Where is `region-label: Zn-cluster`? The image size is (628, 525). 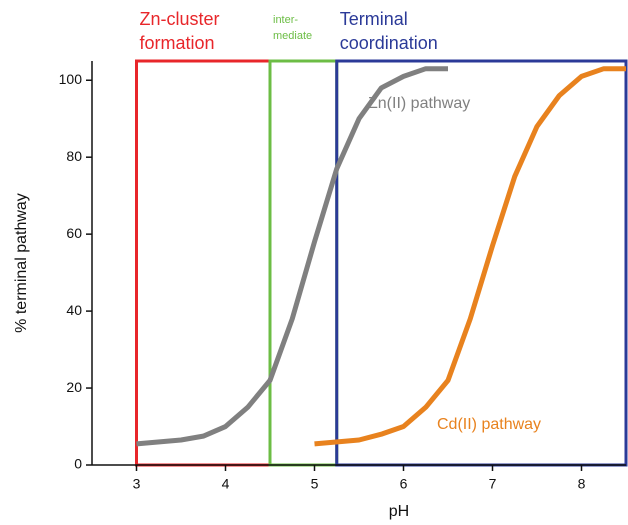 region-label: Zn-cluster is located at coordinates (180, 19).